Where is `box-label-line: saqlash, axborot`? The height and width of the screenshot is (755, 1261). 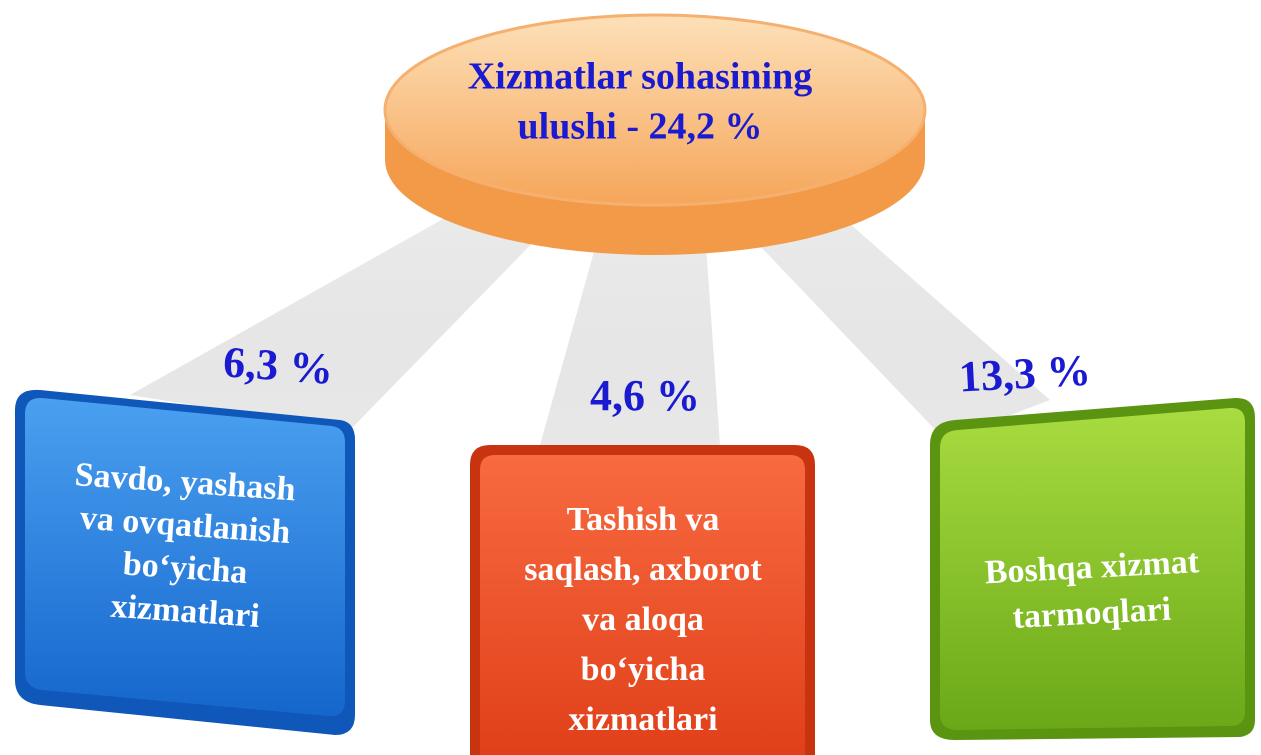
box-label-line: saqlash, axborot is located at coordinates (643, 569).